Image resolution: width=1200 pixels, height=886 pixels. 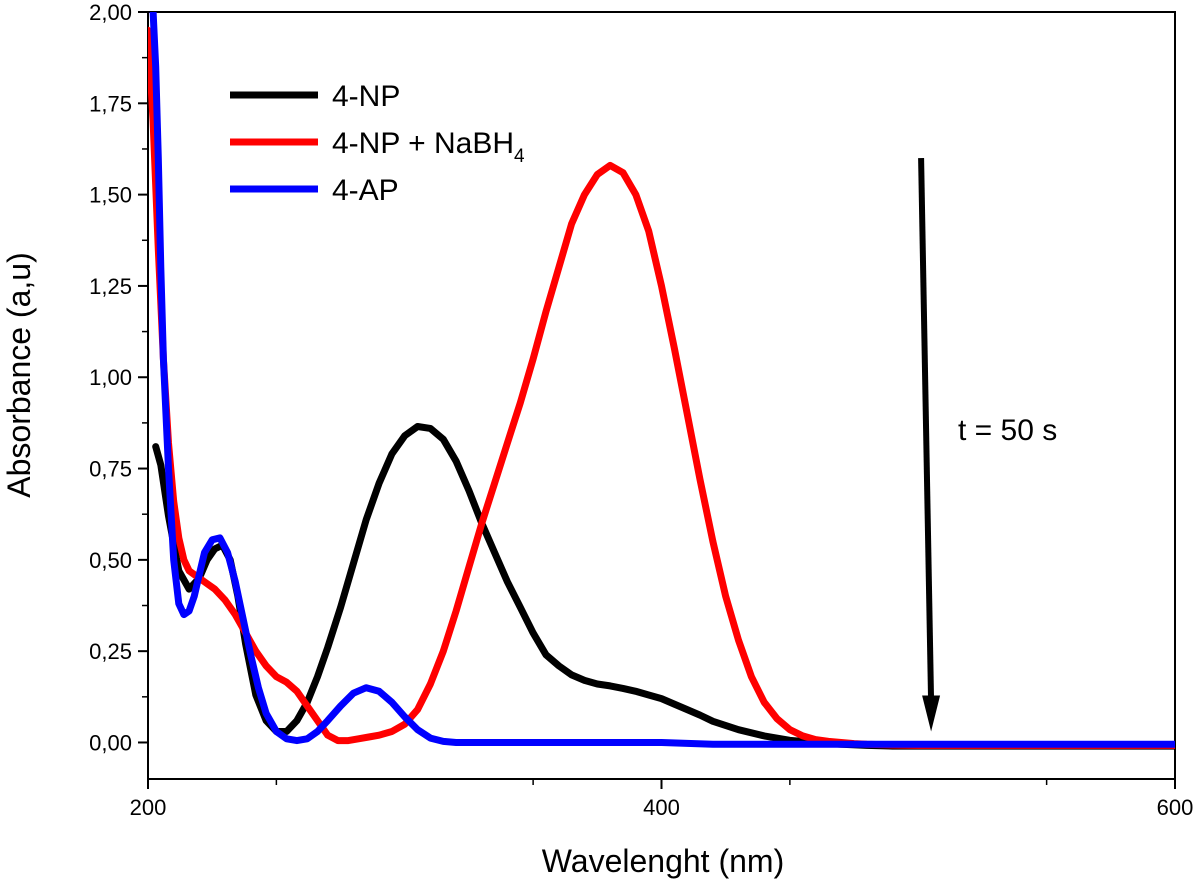 What do you see at coordinates (931, 713) in the screenshot?
I see `arrow-head` at bounding box center [931, 713].